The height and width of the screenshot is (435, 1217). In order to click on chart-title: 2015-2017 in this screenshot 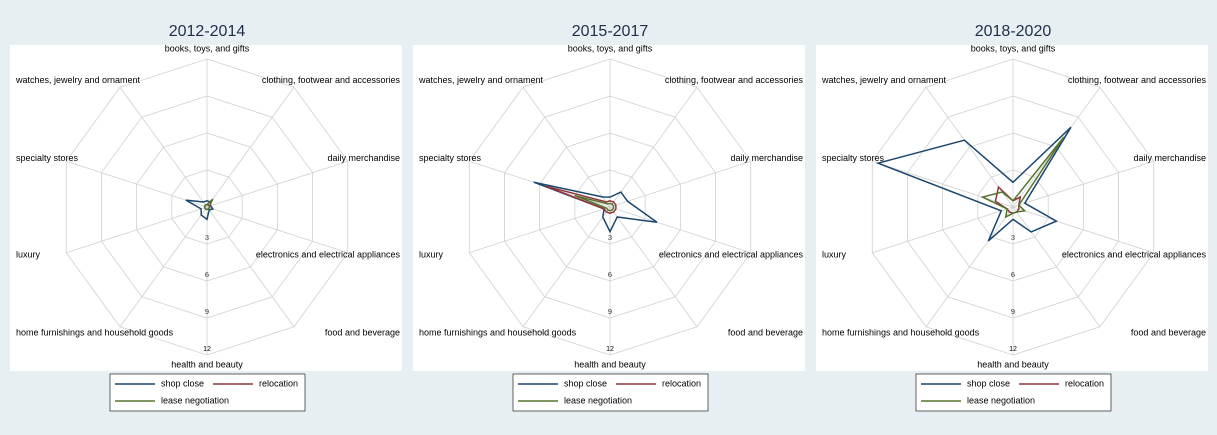, I will do `click(610, 31)`.